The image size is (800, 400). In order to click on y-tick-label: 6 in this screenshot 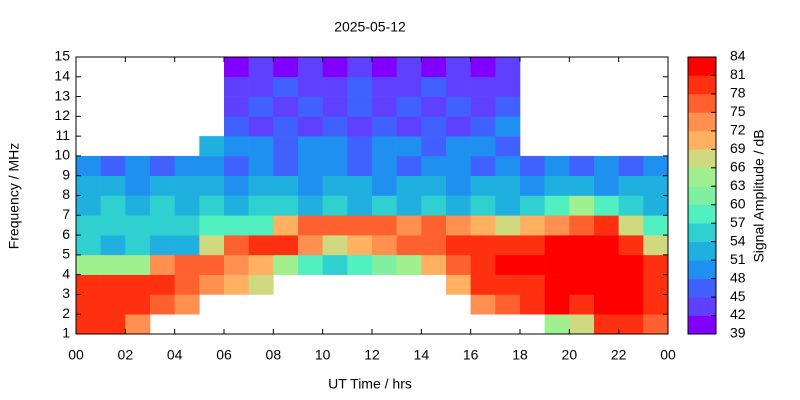, I will do `click(66, 234)`.